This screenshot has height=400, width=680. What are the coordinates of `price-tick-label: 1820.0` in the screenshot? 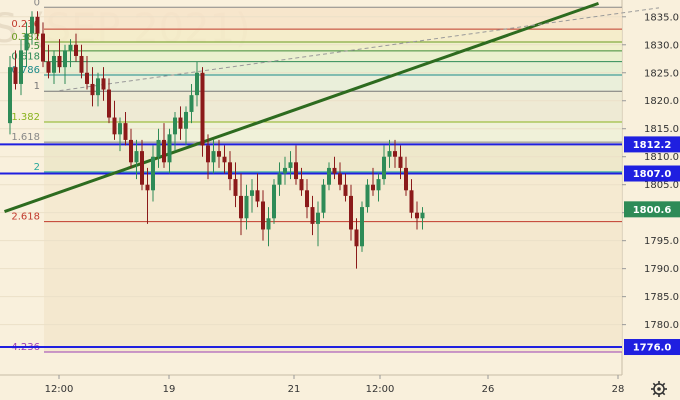 It's located at (661, 101).